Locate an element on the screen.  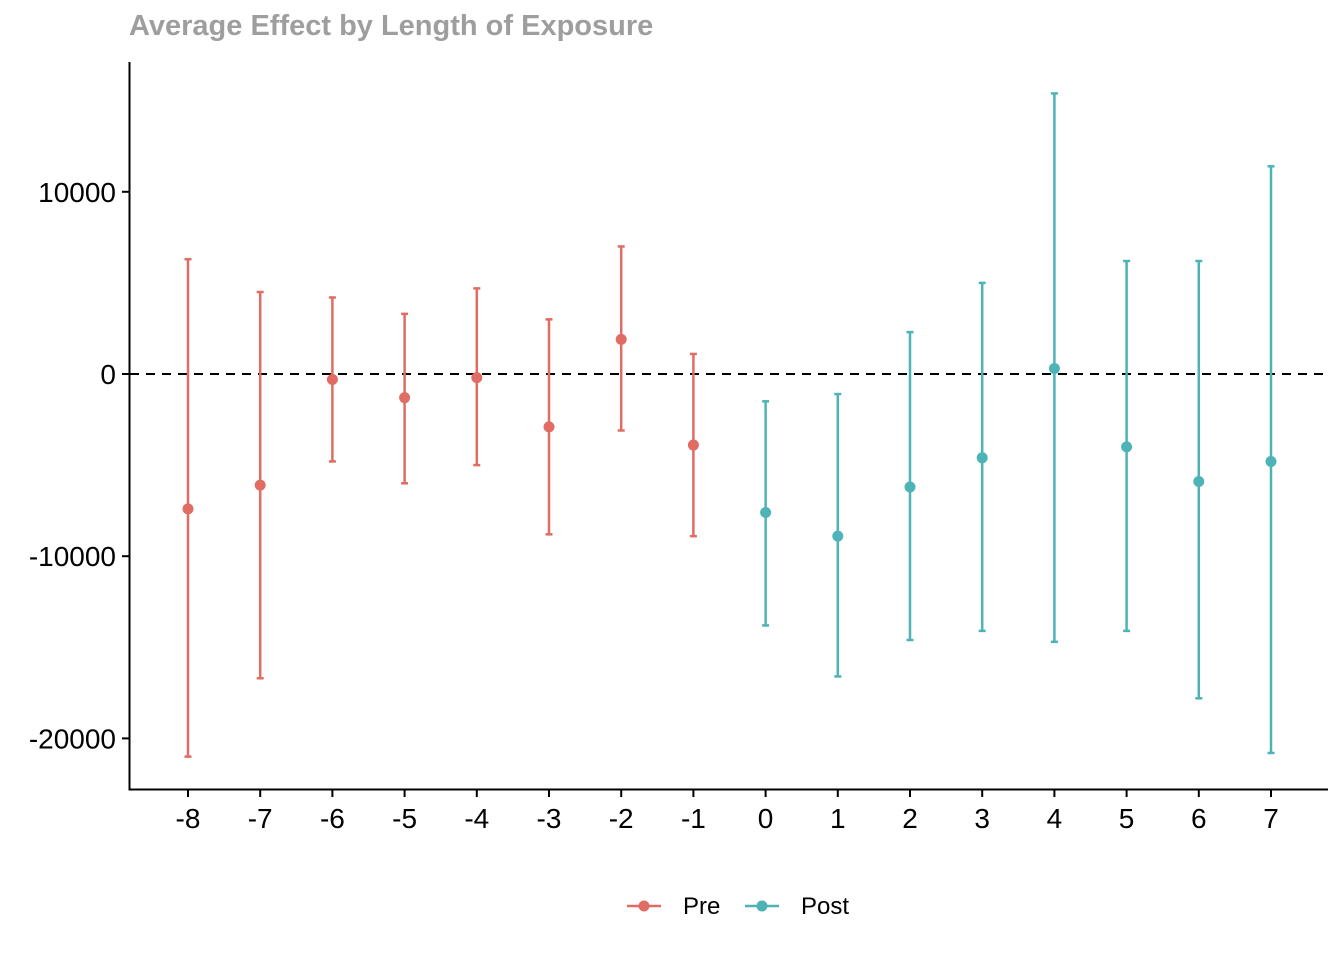
x-tick-label: -3 is located at coordinates (549, 818).